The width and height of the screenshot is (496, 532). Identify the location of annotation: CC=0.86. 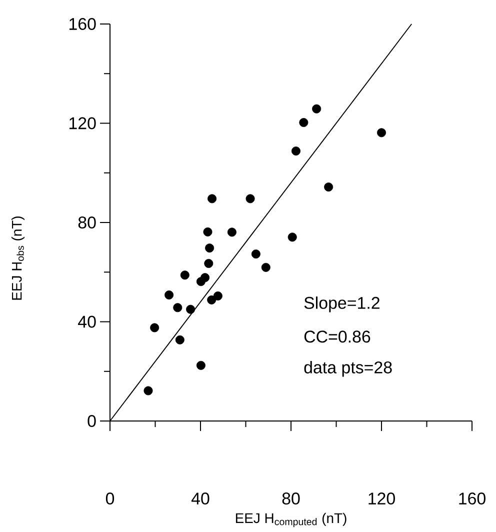
(337, 336).